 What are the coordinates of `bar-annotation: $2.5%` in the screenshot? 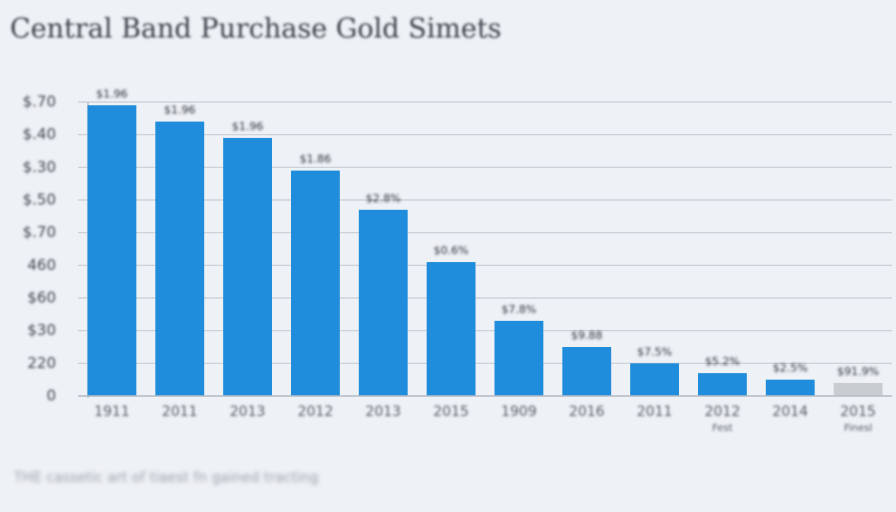 It's located at (790, 368).